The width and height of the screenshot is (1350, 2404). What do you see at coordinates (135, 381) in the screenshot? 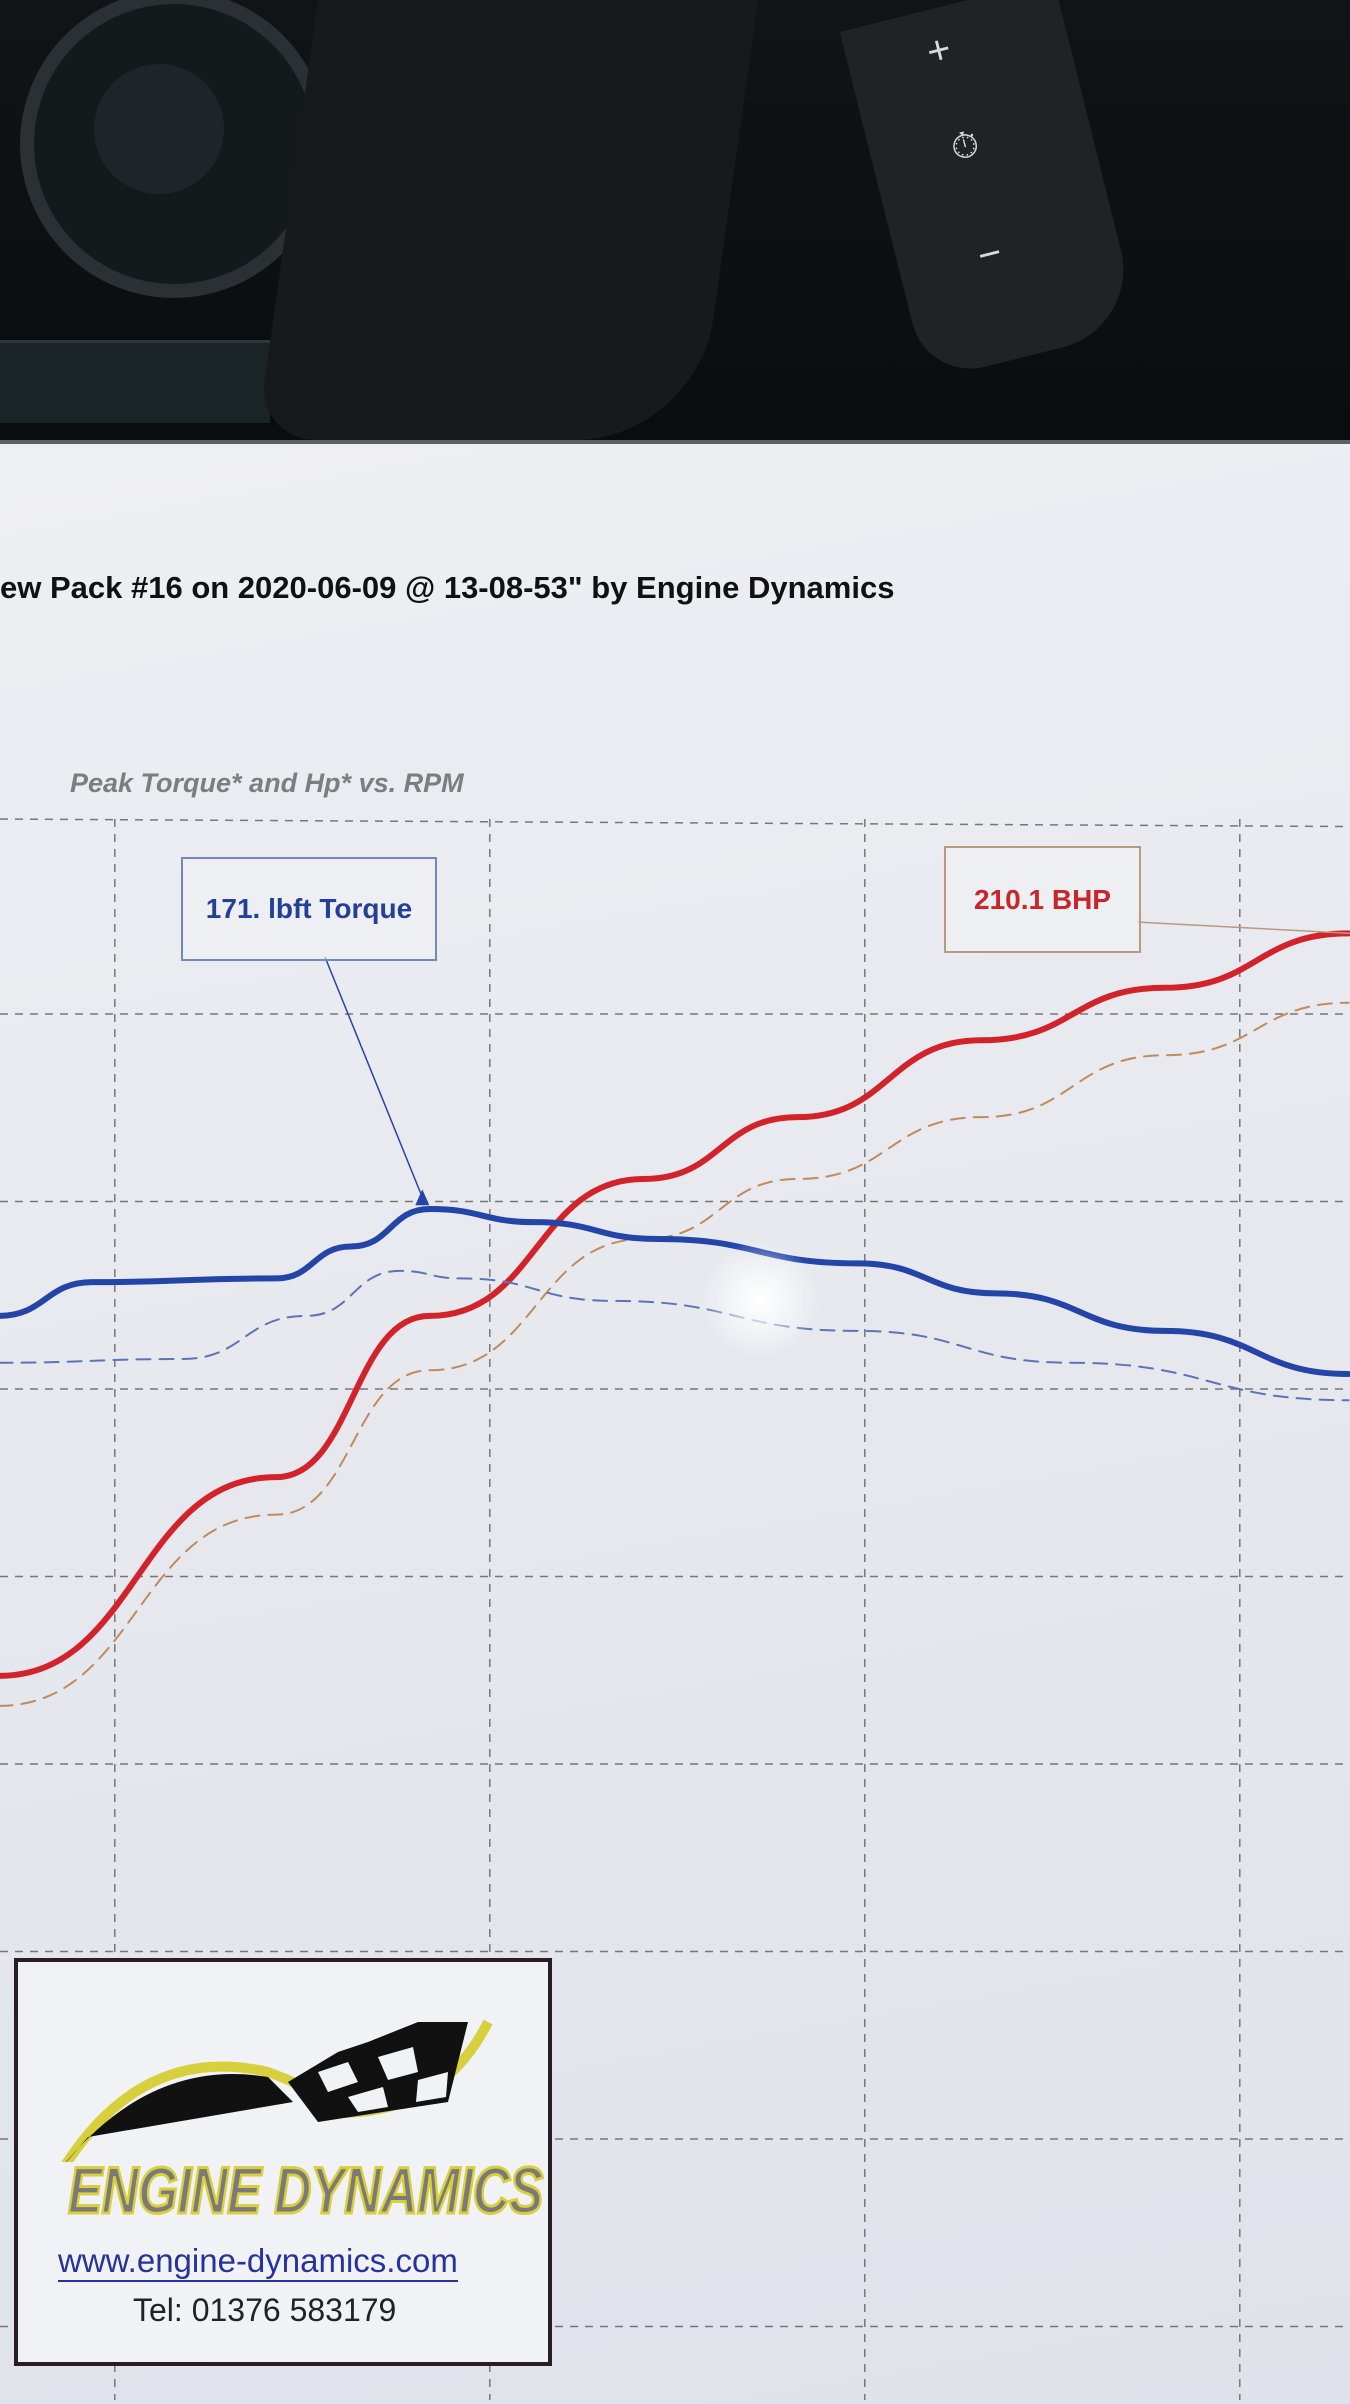
I see `dashboard-screen` at bounding box center [135, 381].